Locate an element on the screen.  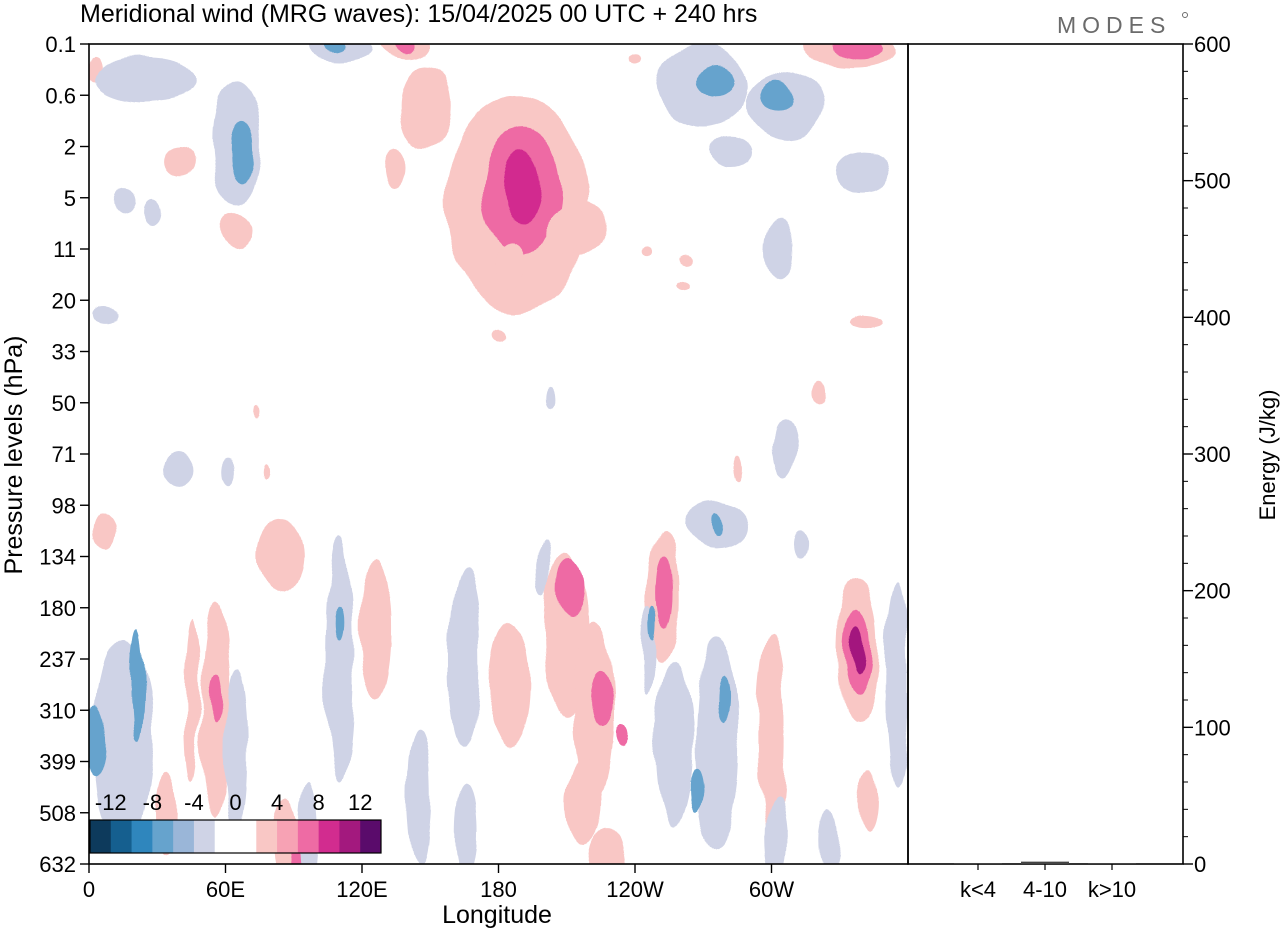
y-tick-label: 33 is located at coordinates (64, 352).